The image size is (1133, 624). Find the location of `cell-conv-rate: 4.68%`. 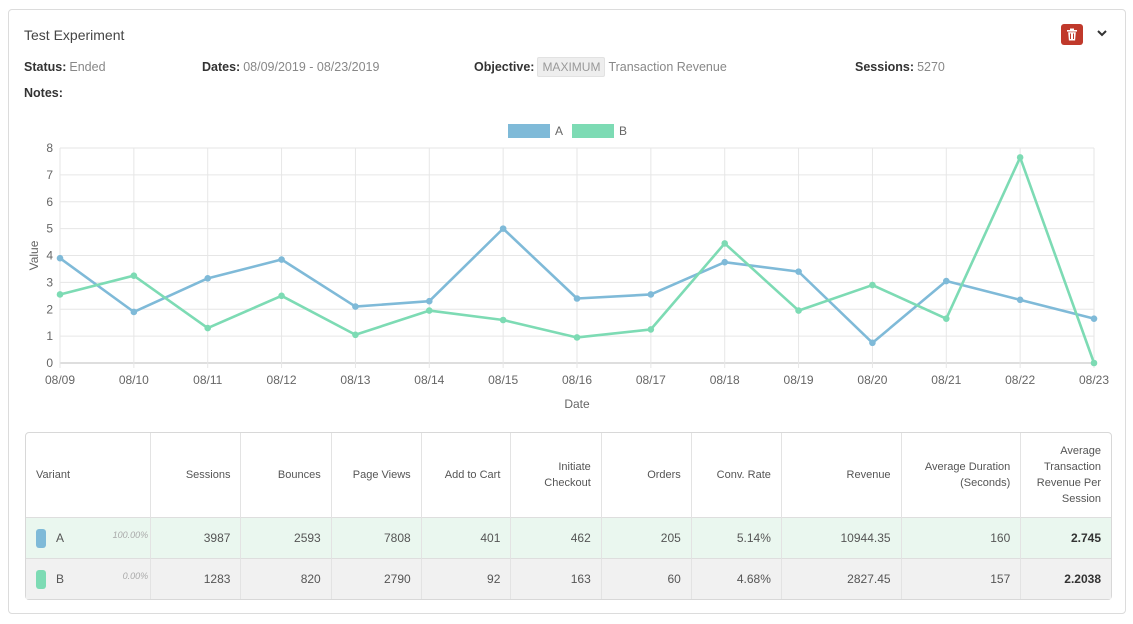

cell-conv-rate: 4.68% is located at coordinates (736, 578).